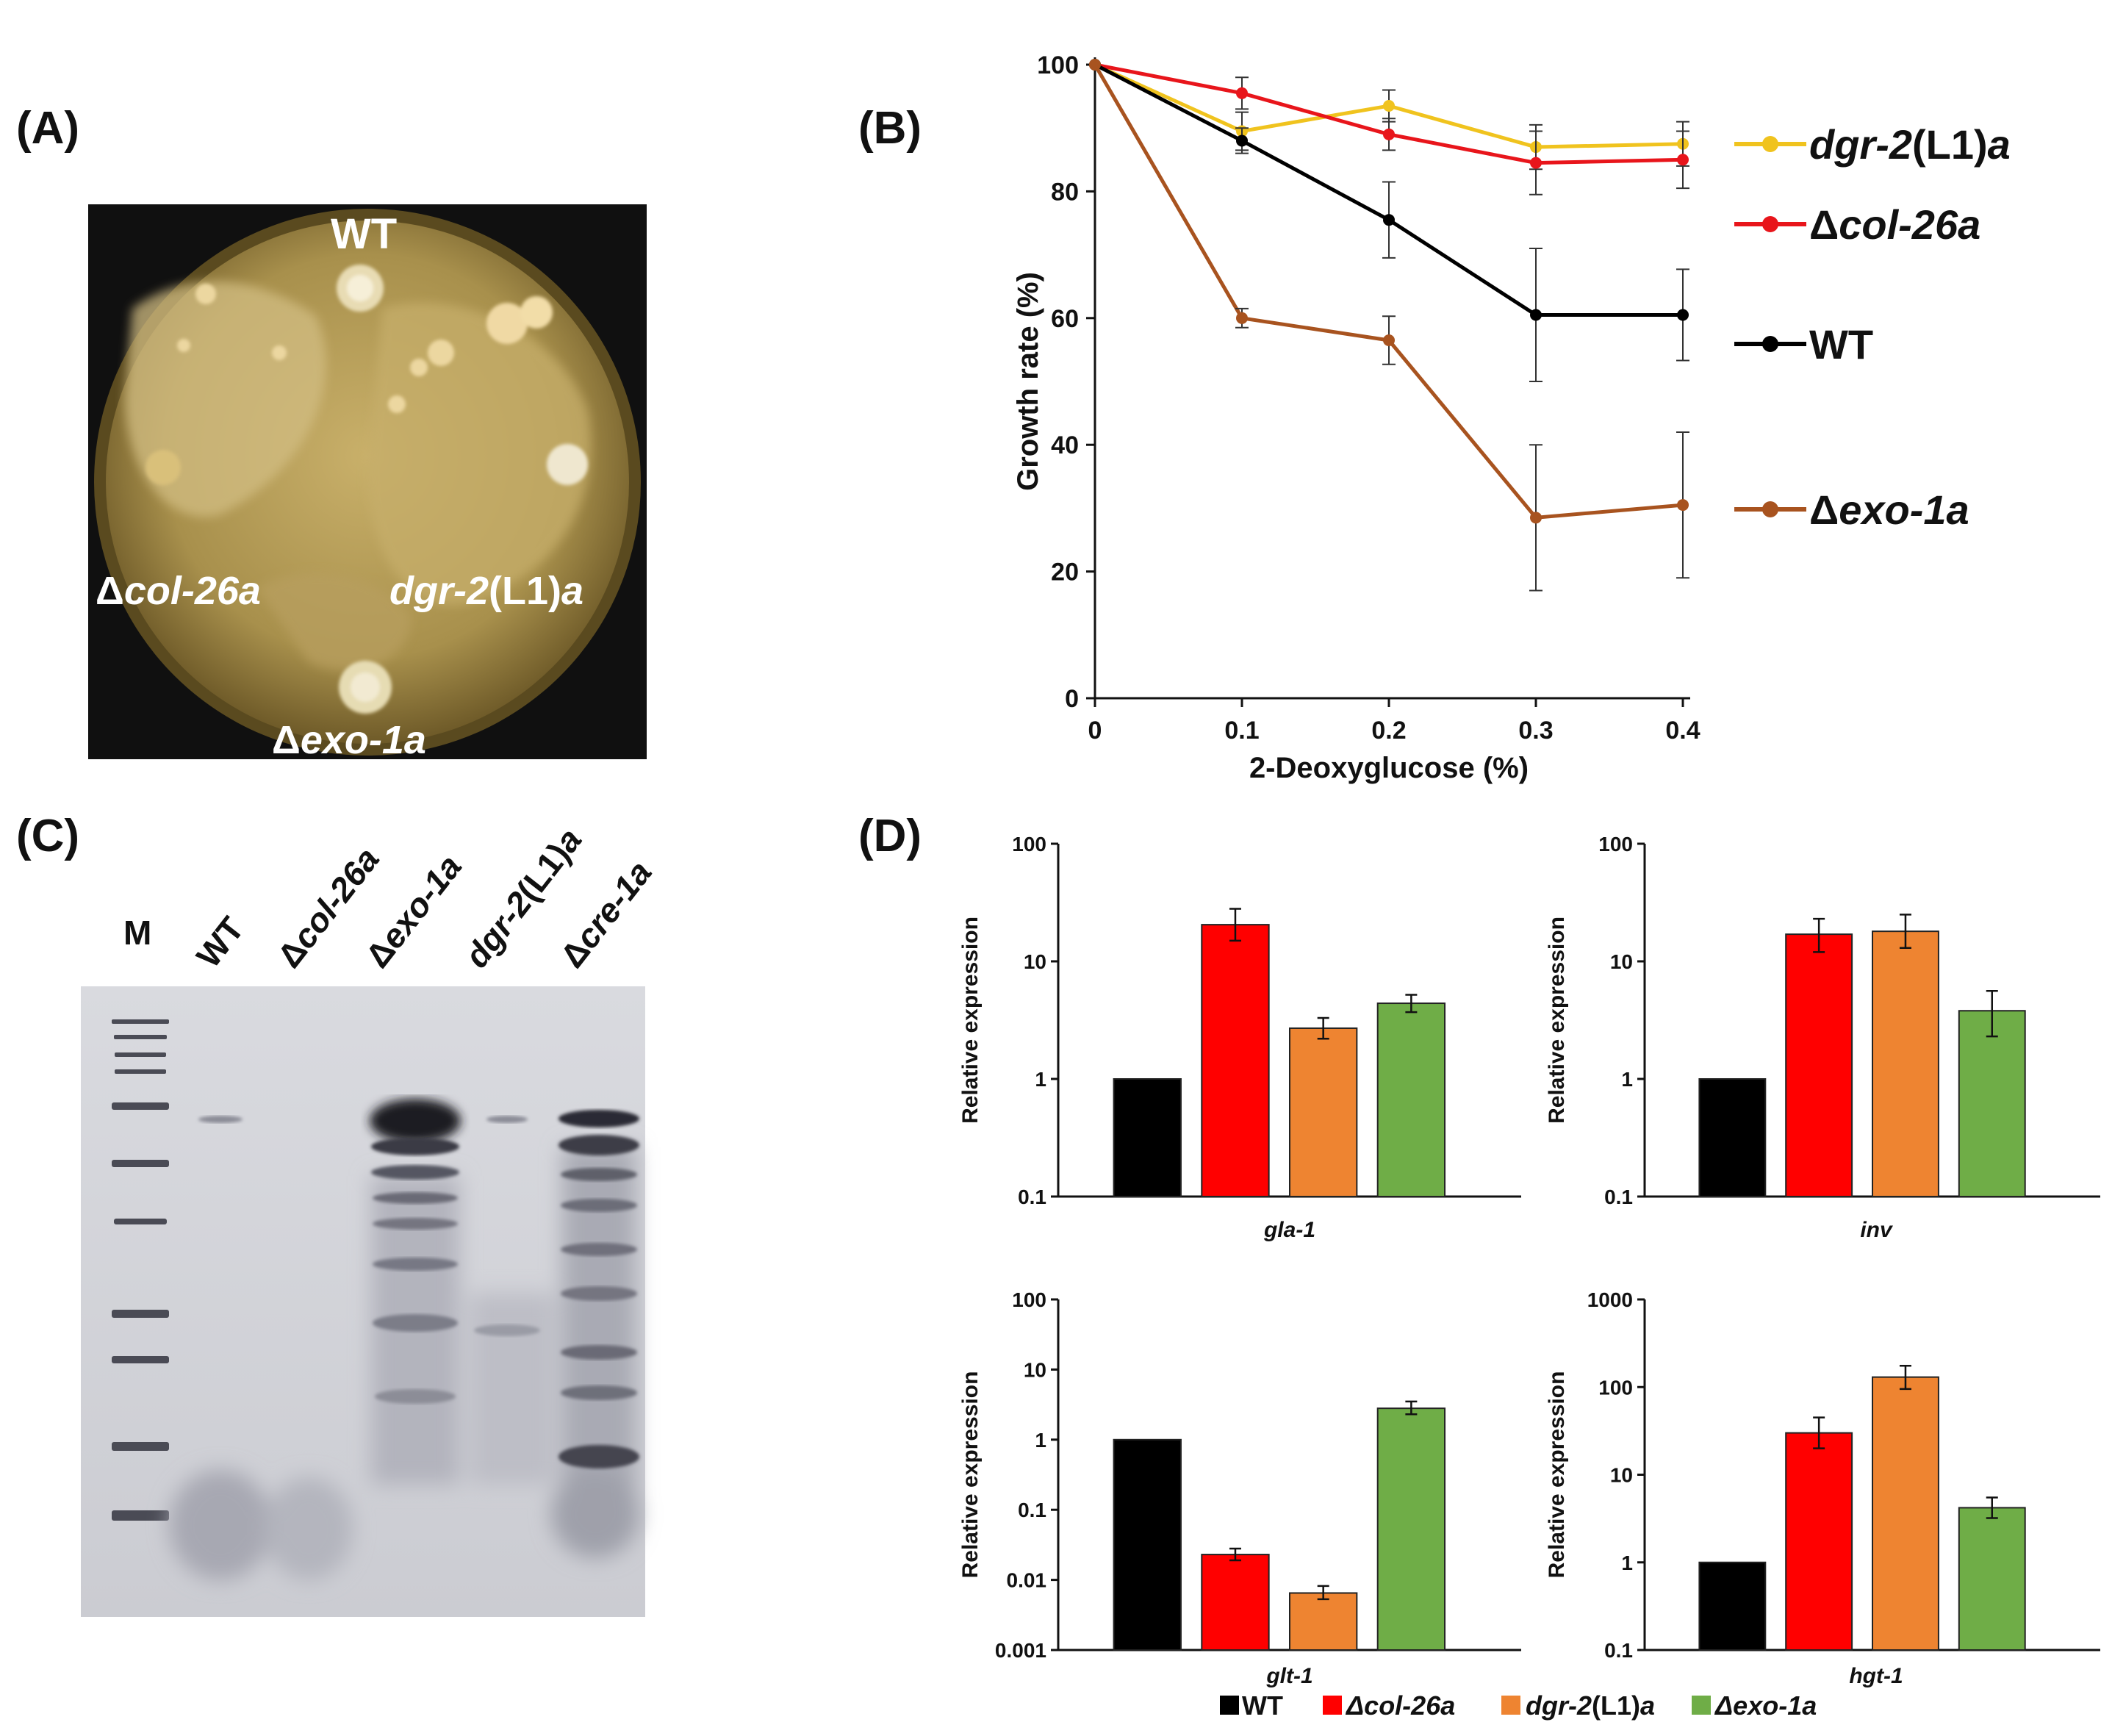 This screenshot has height=1736, width=2101. What do you see at coordinates (1770, 509) in the screenshot?
I see `legend-marker-exo1` at bounding box center [1770, 509].